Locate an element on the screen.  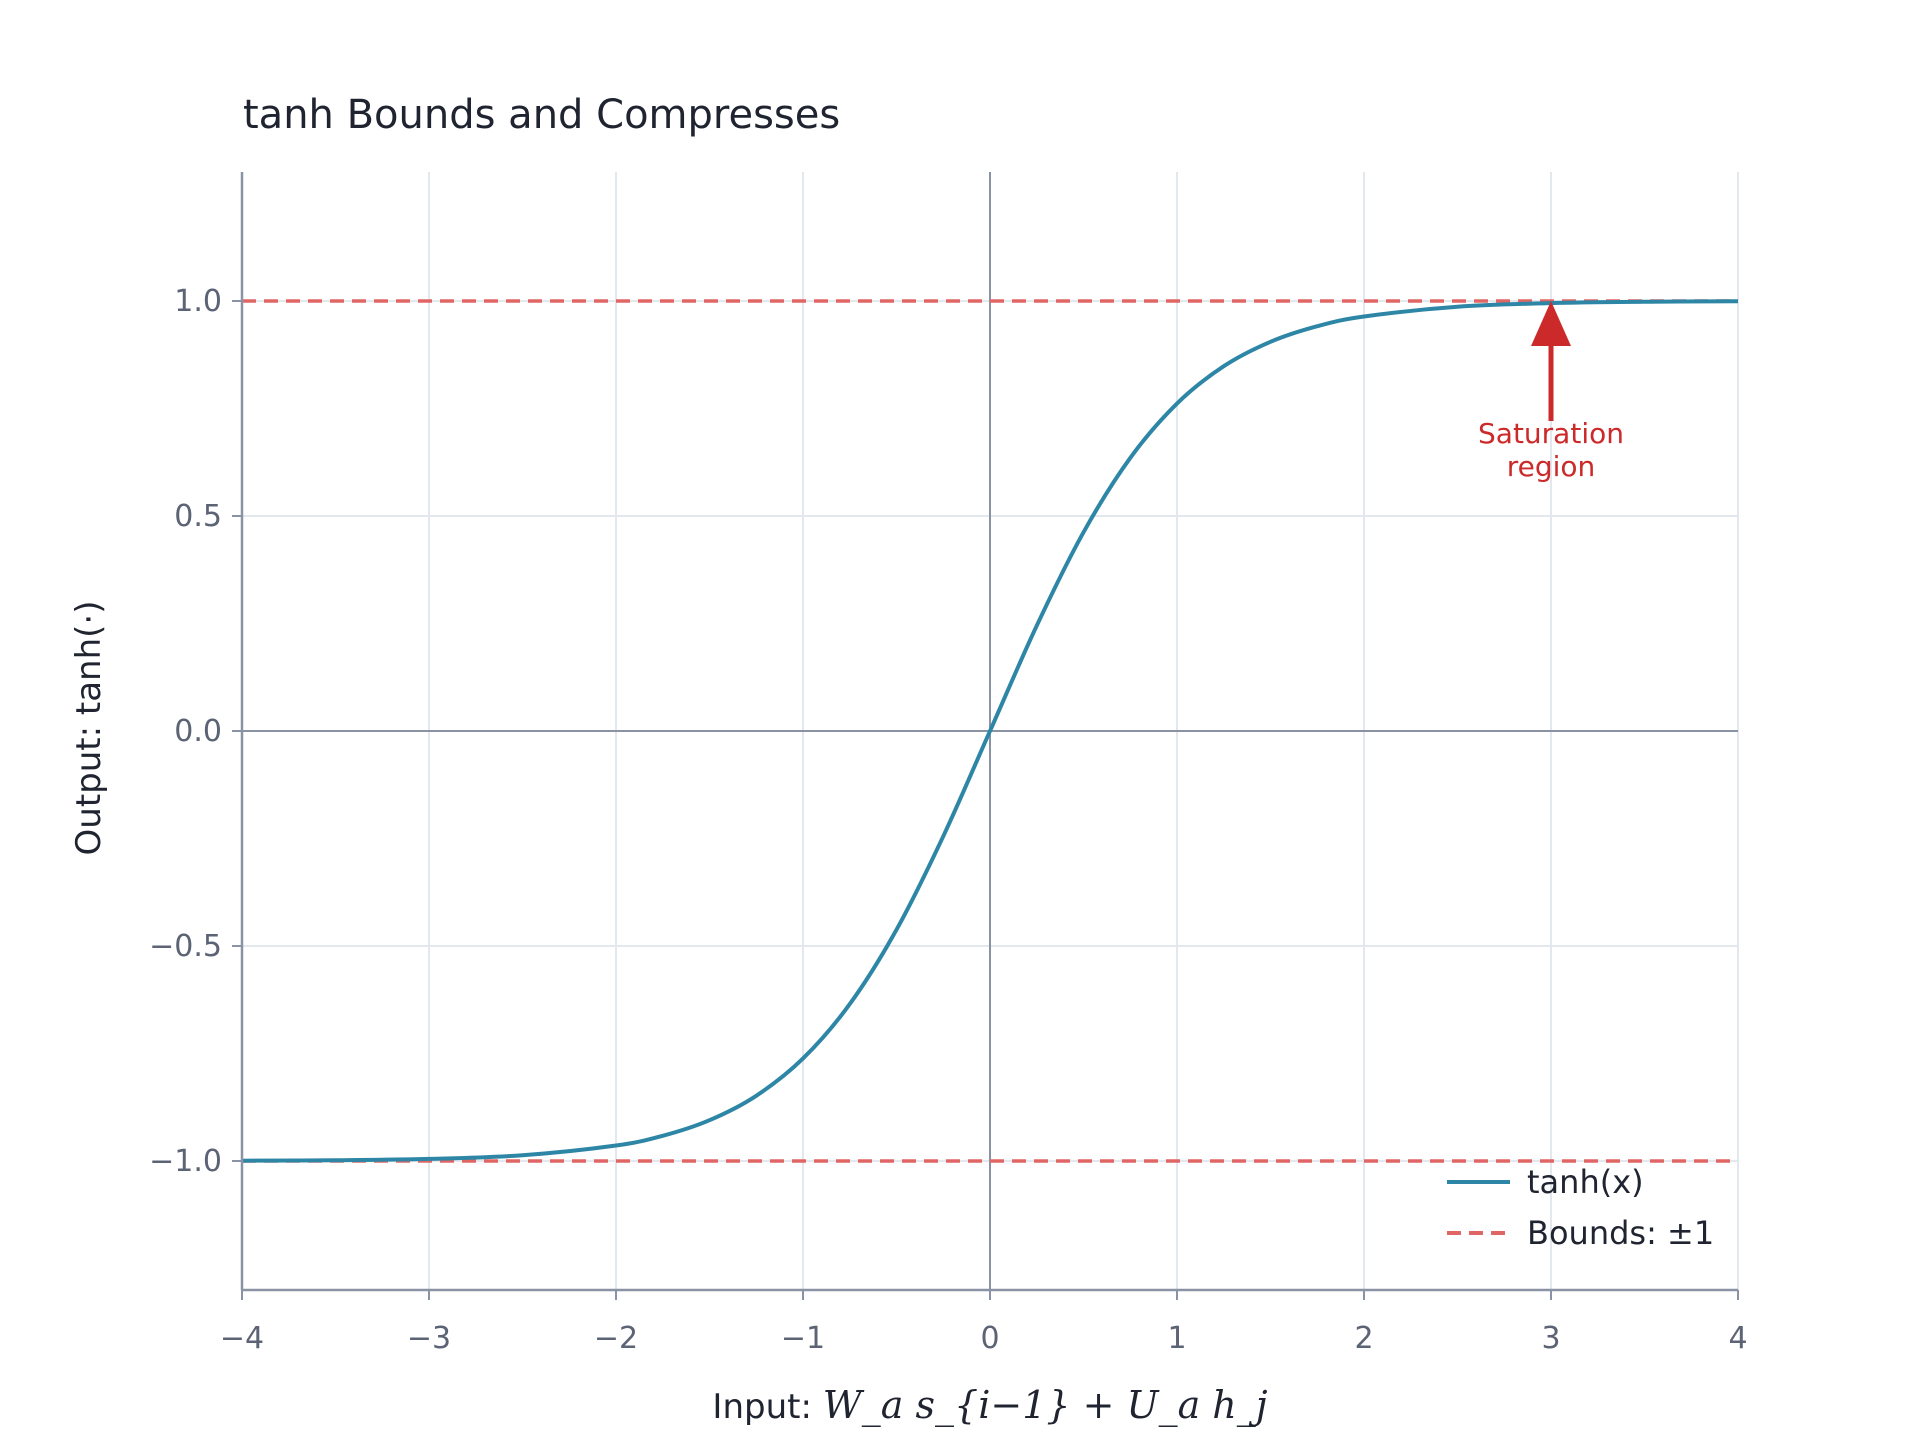
annotation-text-line-1: region is located at coordinates (1551, 466).